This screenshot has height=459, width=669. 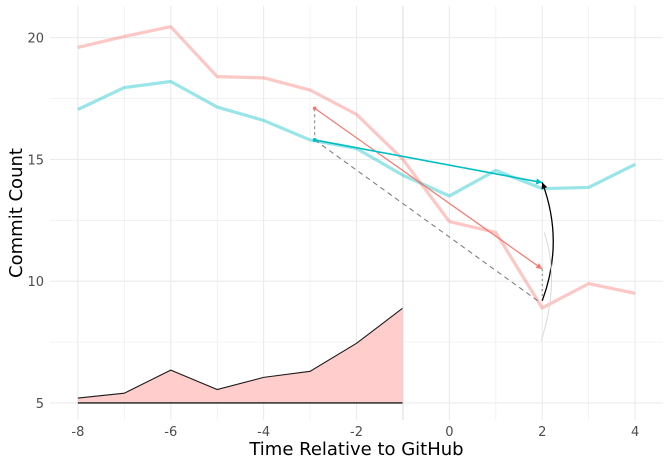 I want to click on y-tick-label: 15, so click(x=35, y=160).